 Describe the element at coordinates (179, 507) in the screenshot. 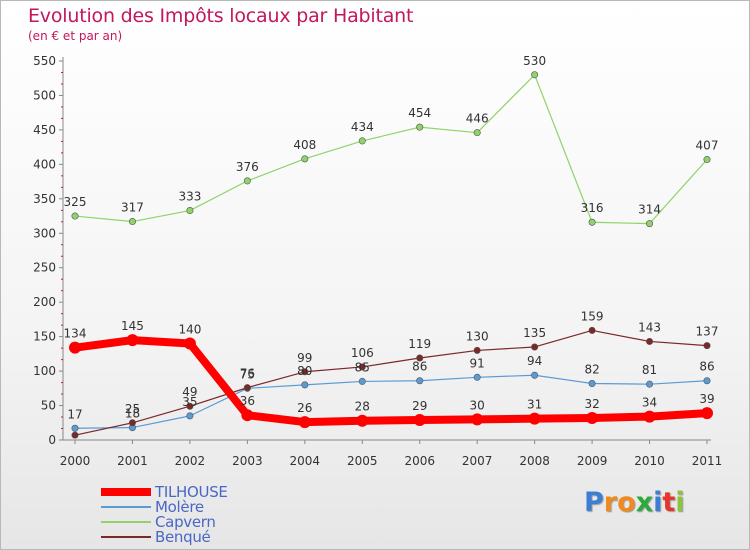

I see `legend-label: Molère` at that location.